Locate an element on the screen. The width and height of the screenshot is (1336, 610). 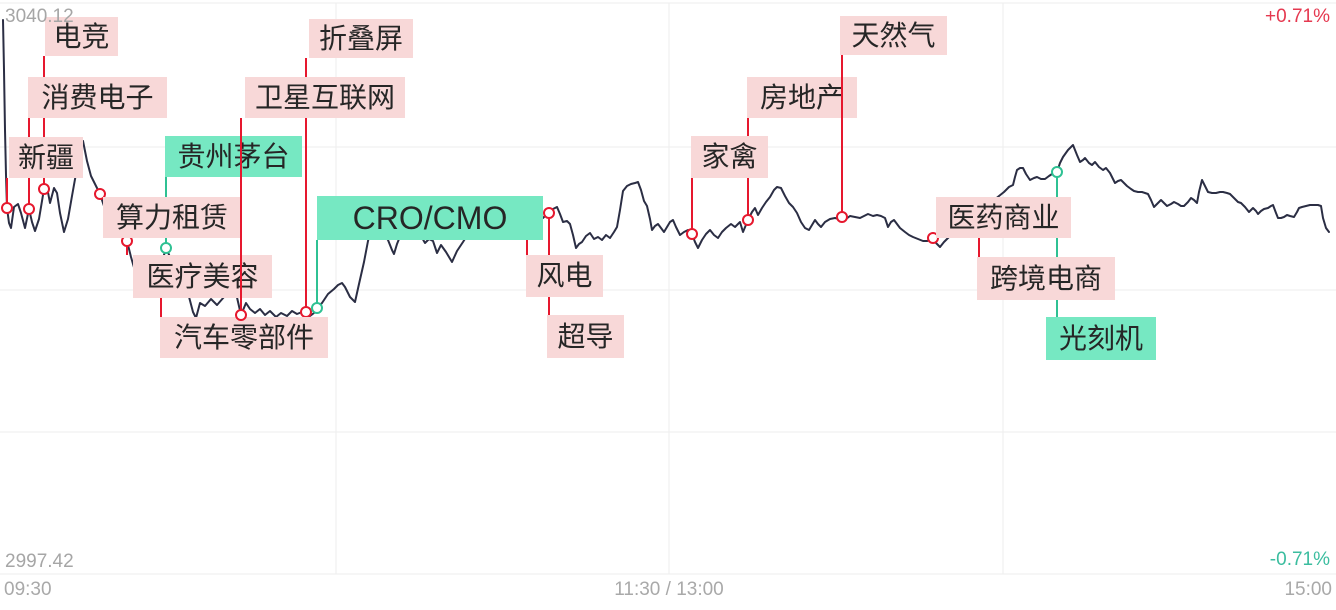
sector-label: 风电 is located at coordinates (564, 276).